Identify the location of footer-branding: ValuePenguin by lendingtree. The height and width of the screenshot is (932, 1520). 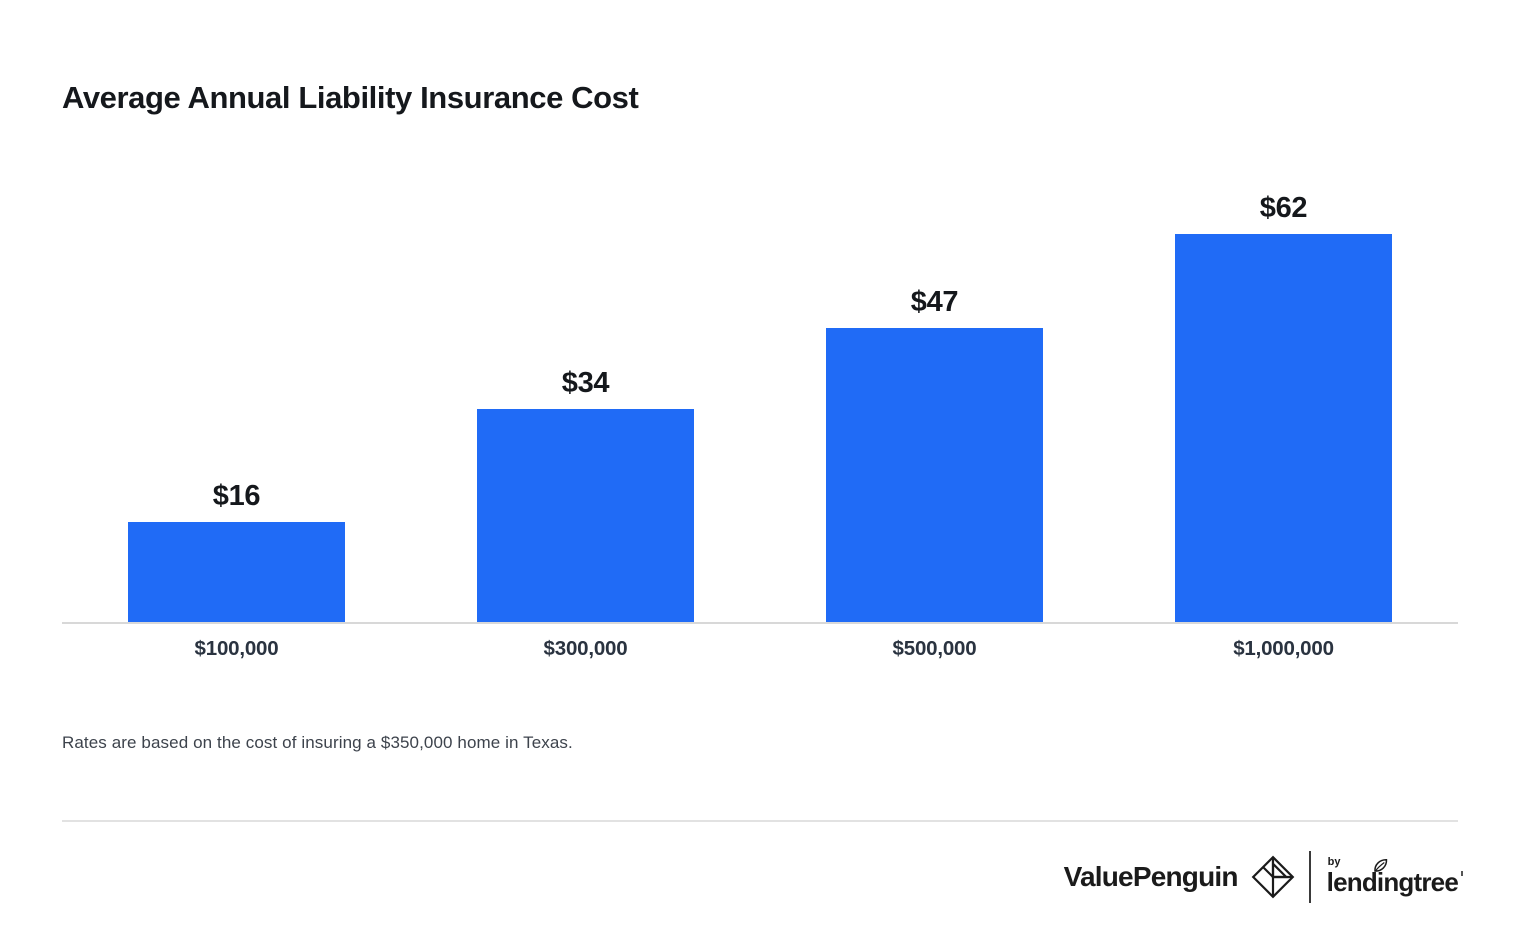
(1263, 877).